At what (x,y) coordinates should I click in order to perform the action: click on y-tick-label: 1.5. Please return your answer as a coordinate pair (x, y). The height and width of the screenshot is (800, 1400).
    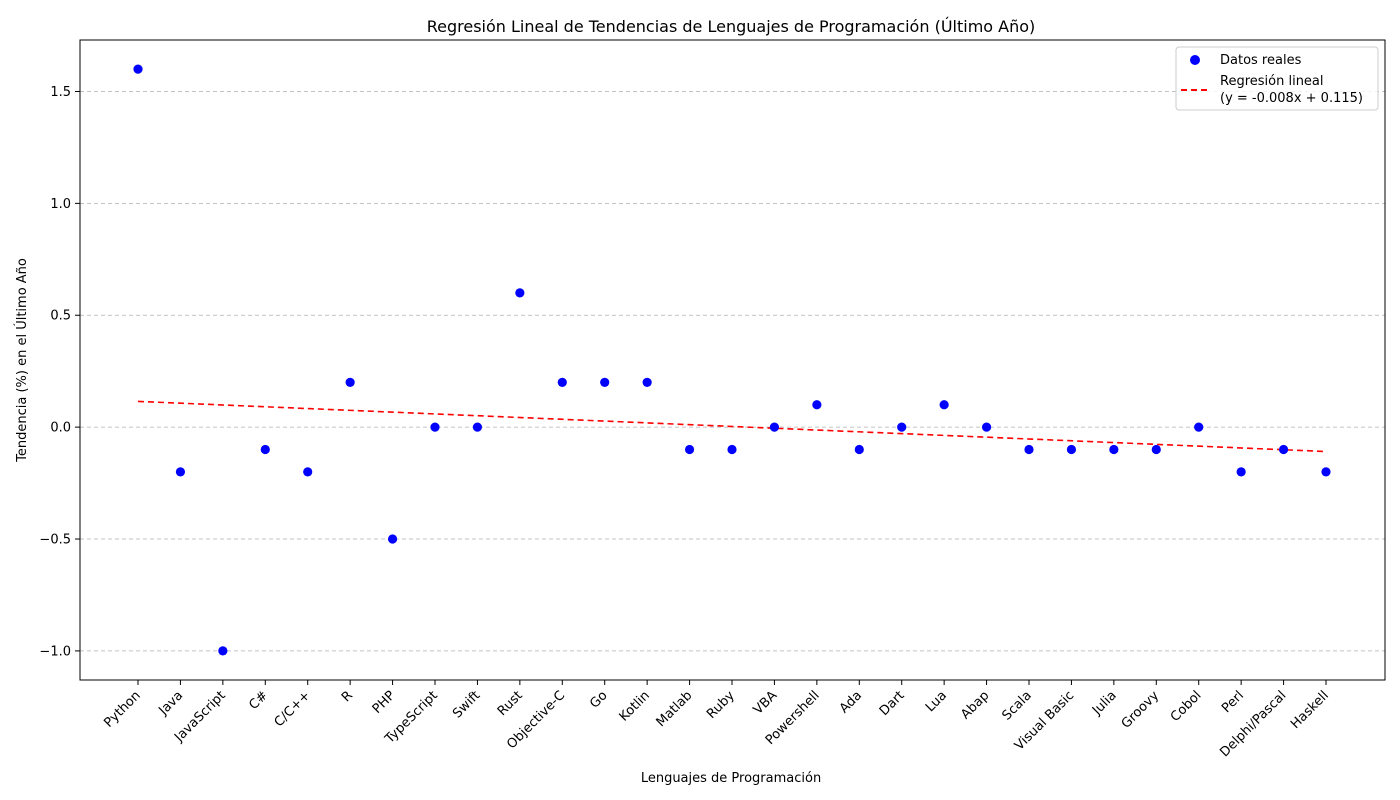
    Looking at the image, I should click on (60, 92).